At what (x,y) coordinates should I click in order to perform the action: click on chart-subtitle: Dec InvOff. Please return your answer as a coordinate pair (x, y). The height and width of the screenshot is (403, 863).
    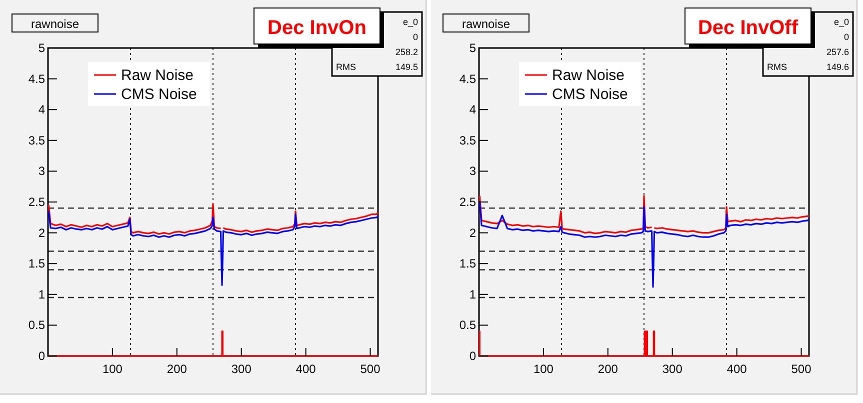
    Looking at the image, I should click on (748, 28).